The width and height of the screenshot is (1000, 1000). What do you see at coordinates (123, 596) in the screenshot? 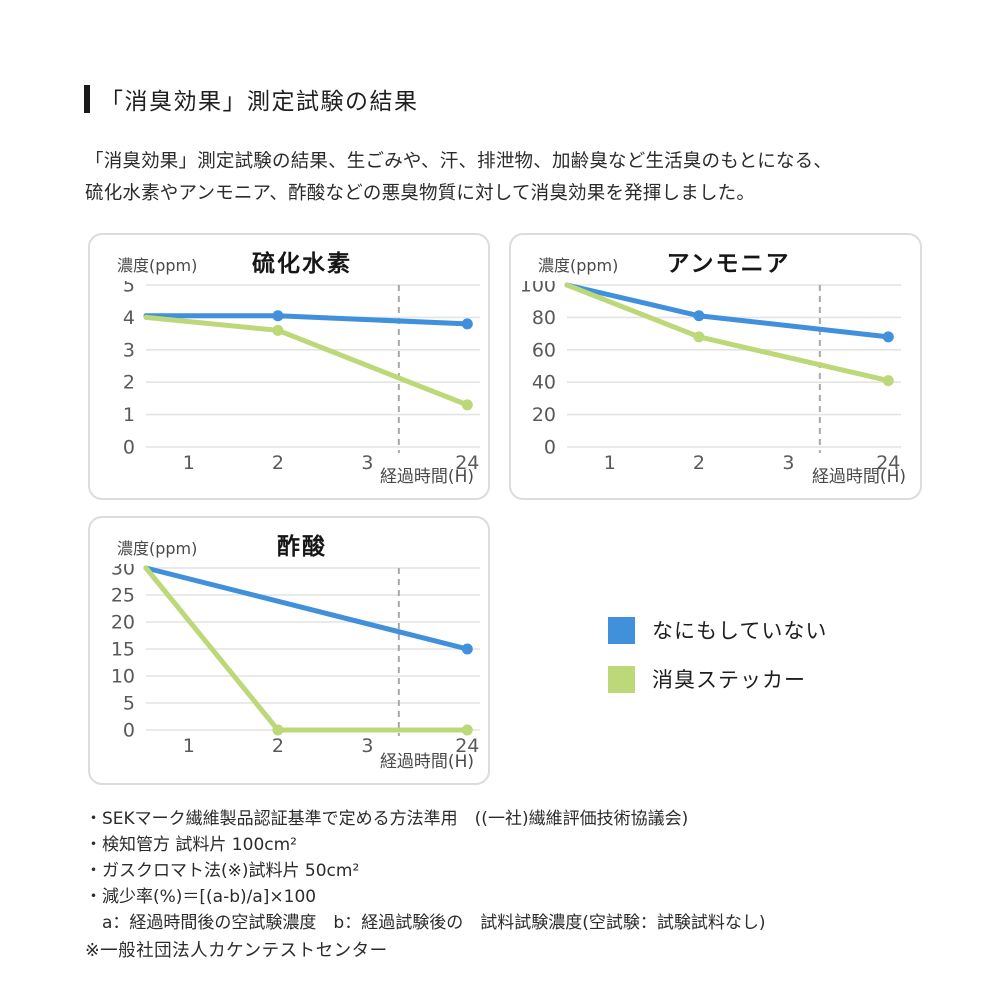
I see `y-tick-label: 25` at bounding box center [123, 596].